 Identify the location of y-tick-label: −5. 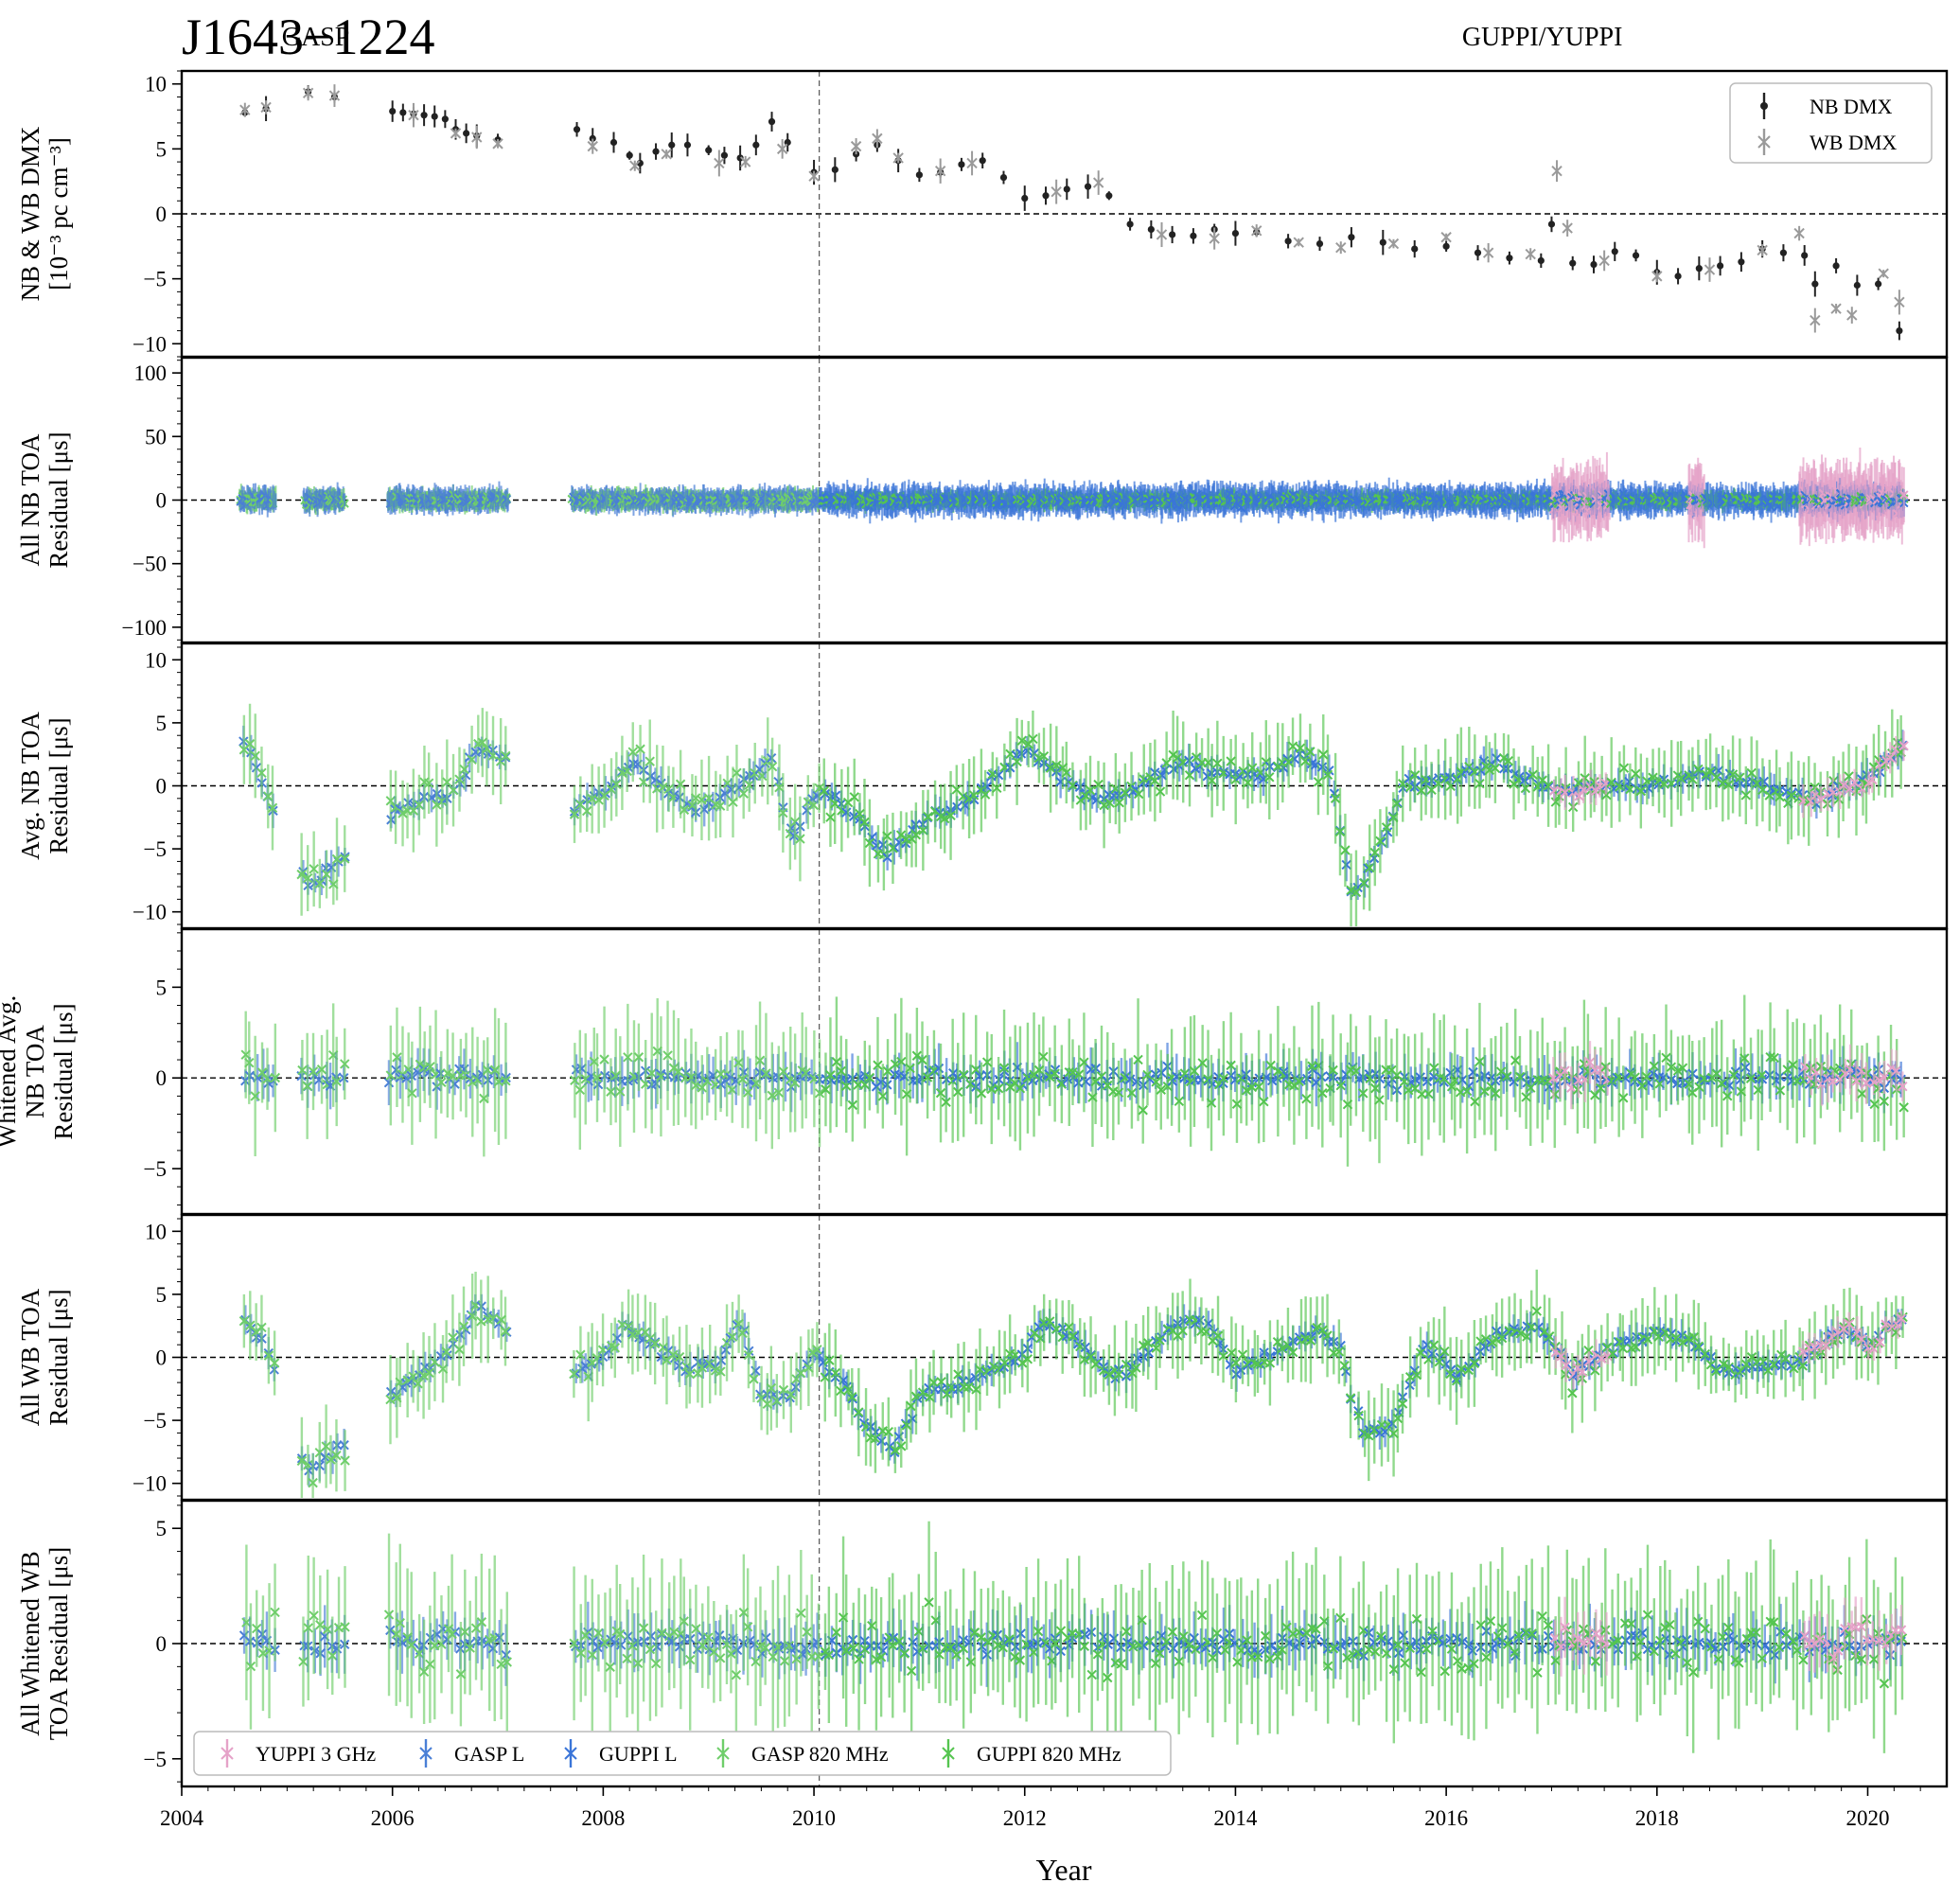
(155, 279).